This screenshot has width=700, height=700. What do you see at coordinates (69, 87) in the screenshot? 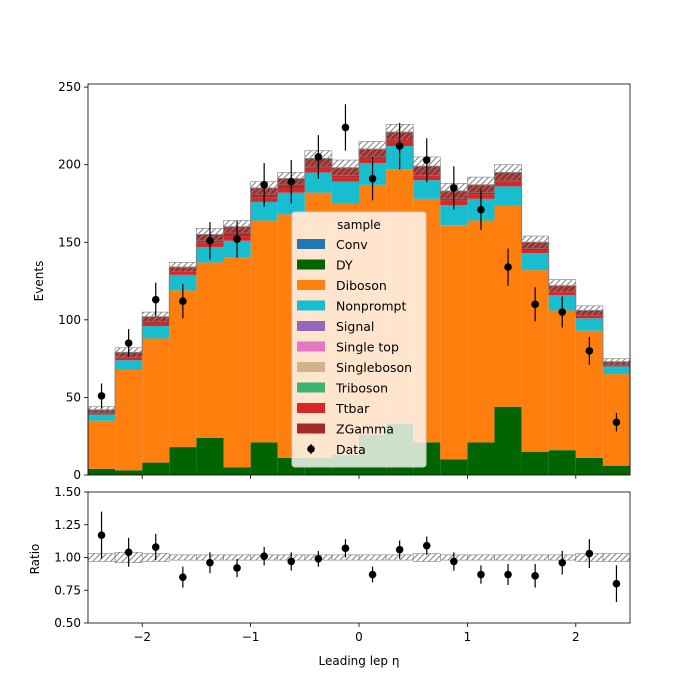
I see `main-y-tick-label-5: 250` at bounding box center [69, 87].